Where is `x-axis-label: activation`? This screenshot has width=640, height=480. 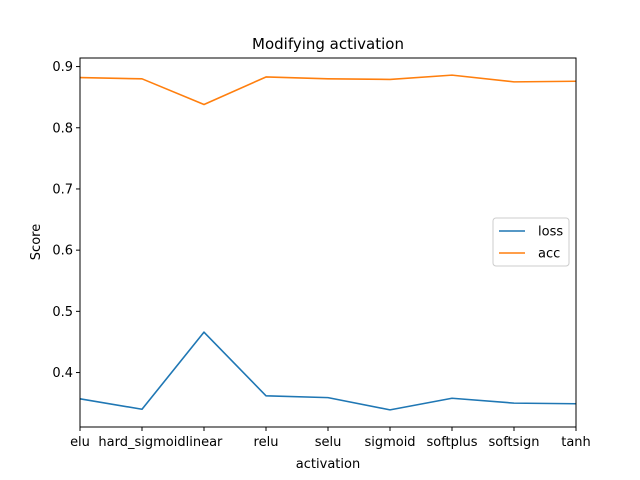
x-axis-label: activation is located at coordinates (328, 464).